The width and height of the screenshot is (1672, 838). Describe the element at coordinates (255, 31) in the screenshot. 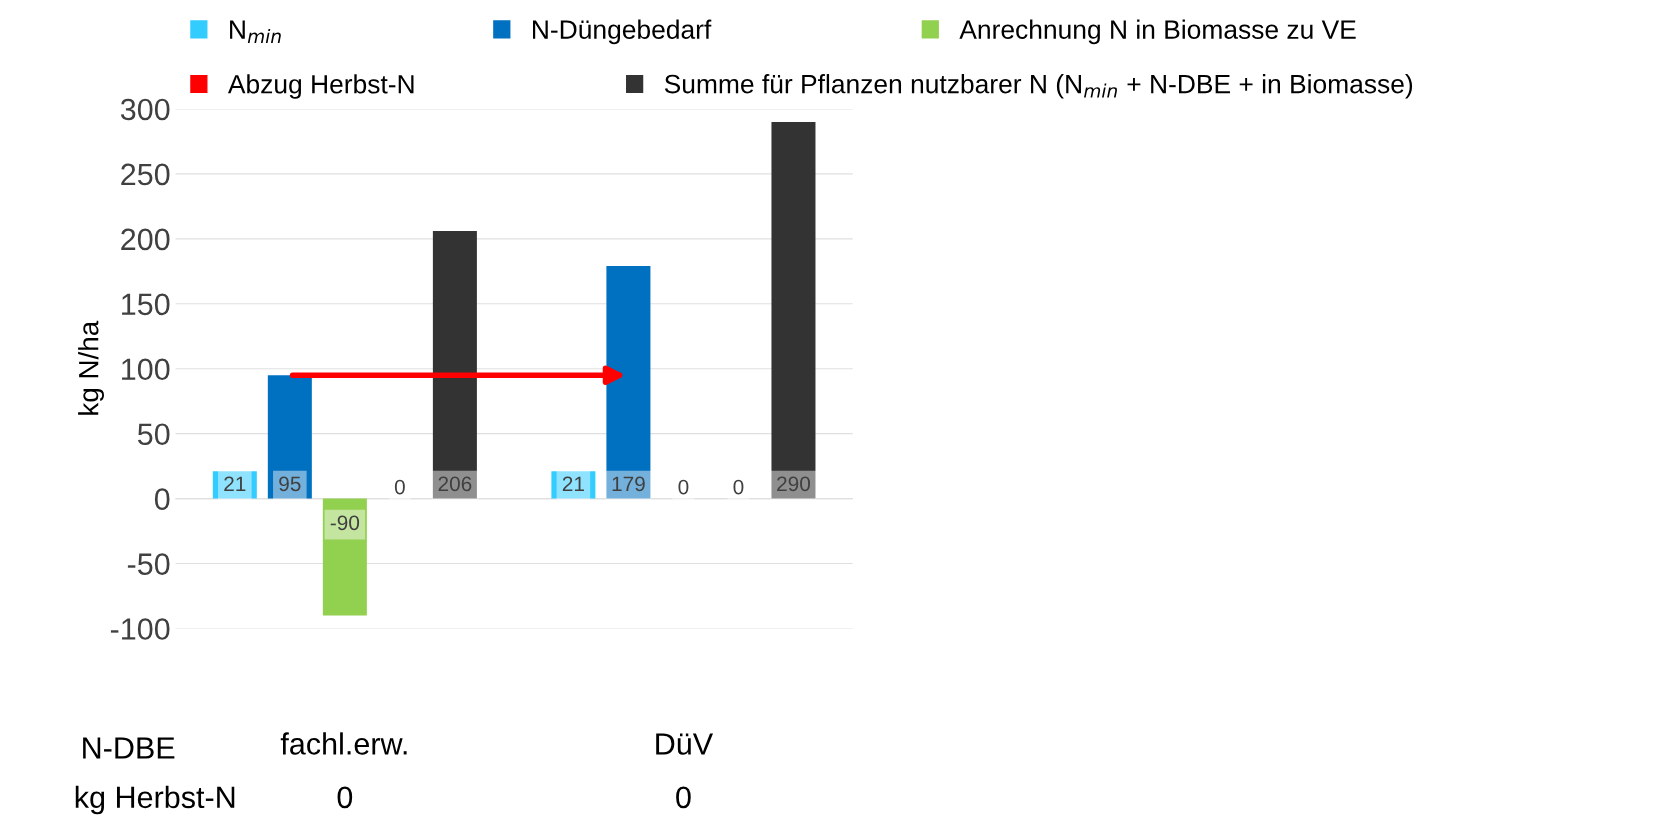

I see `legend-label: N$_{min}$` at that location.